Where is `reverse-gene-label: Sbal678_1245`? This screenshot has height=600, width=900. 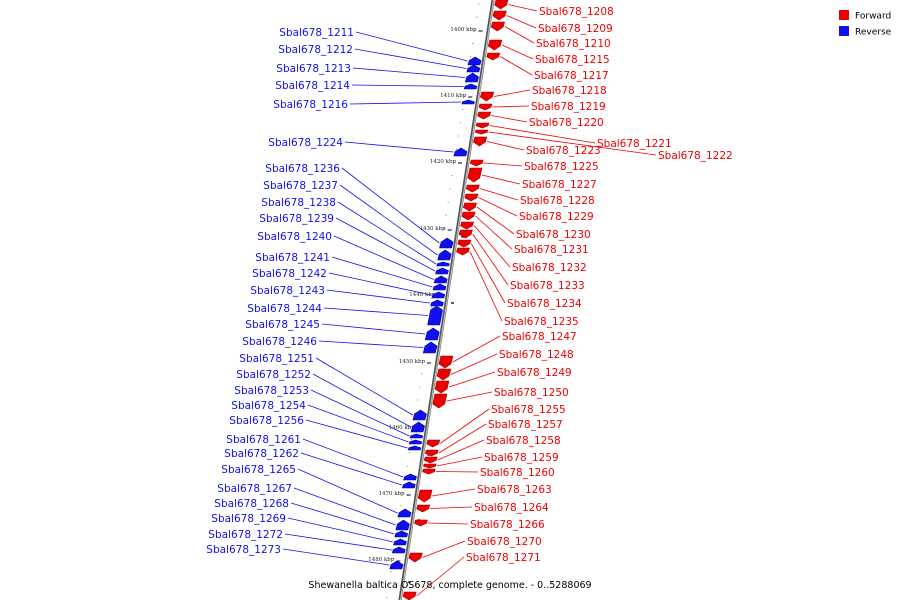 reverse-gene-label: Sbal678_1245 is located at coordinates (282, 325).